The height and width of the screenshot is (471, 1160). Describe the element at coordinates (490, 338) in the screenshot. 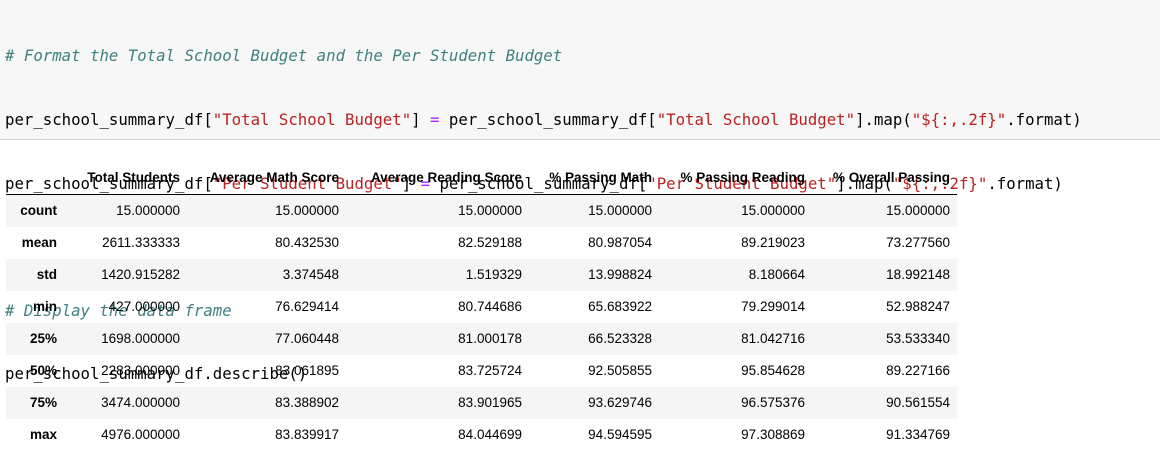

I see `table-cell: 81.000178` at that location.